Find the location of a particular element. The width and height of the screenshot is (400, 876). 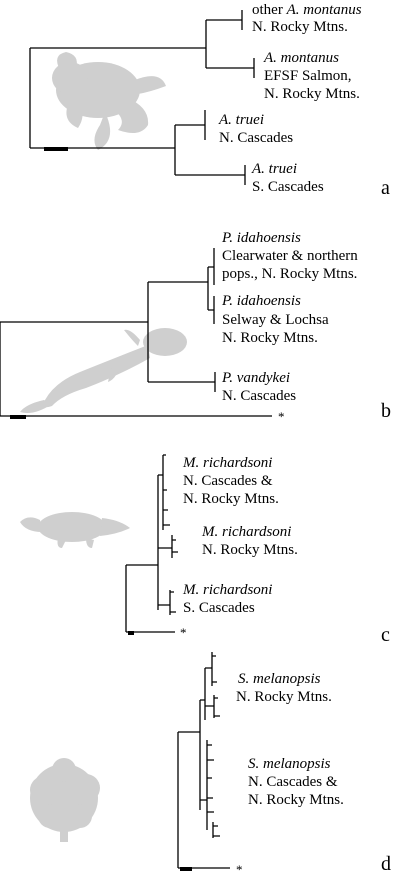

clade-label-a1: other A. montanus N. Rocky Mtns. is located at coordinates (308, 18).